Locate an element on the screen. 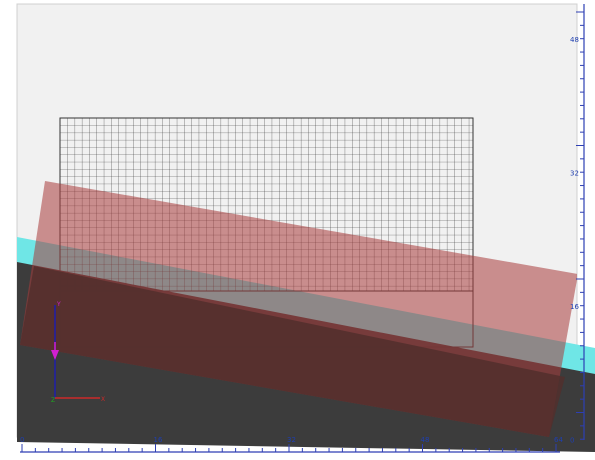 This screenshot has width=595, height=460. y-ruler-tick-label: 16 is located at coordinates (574, 307).